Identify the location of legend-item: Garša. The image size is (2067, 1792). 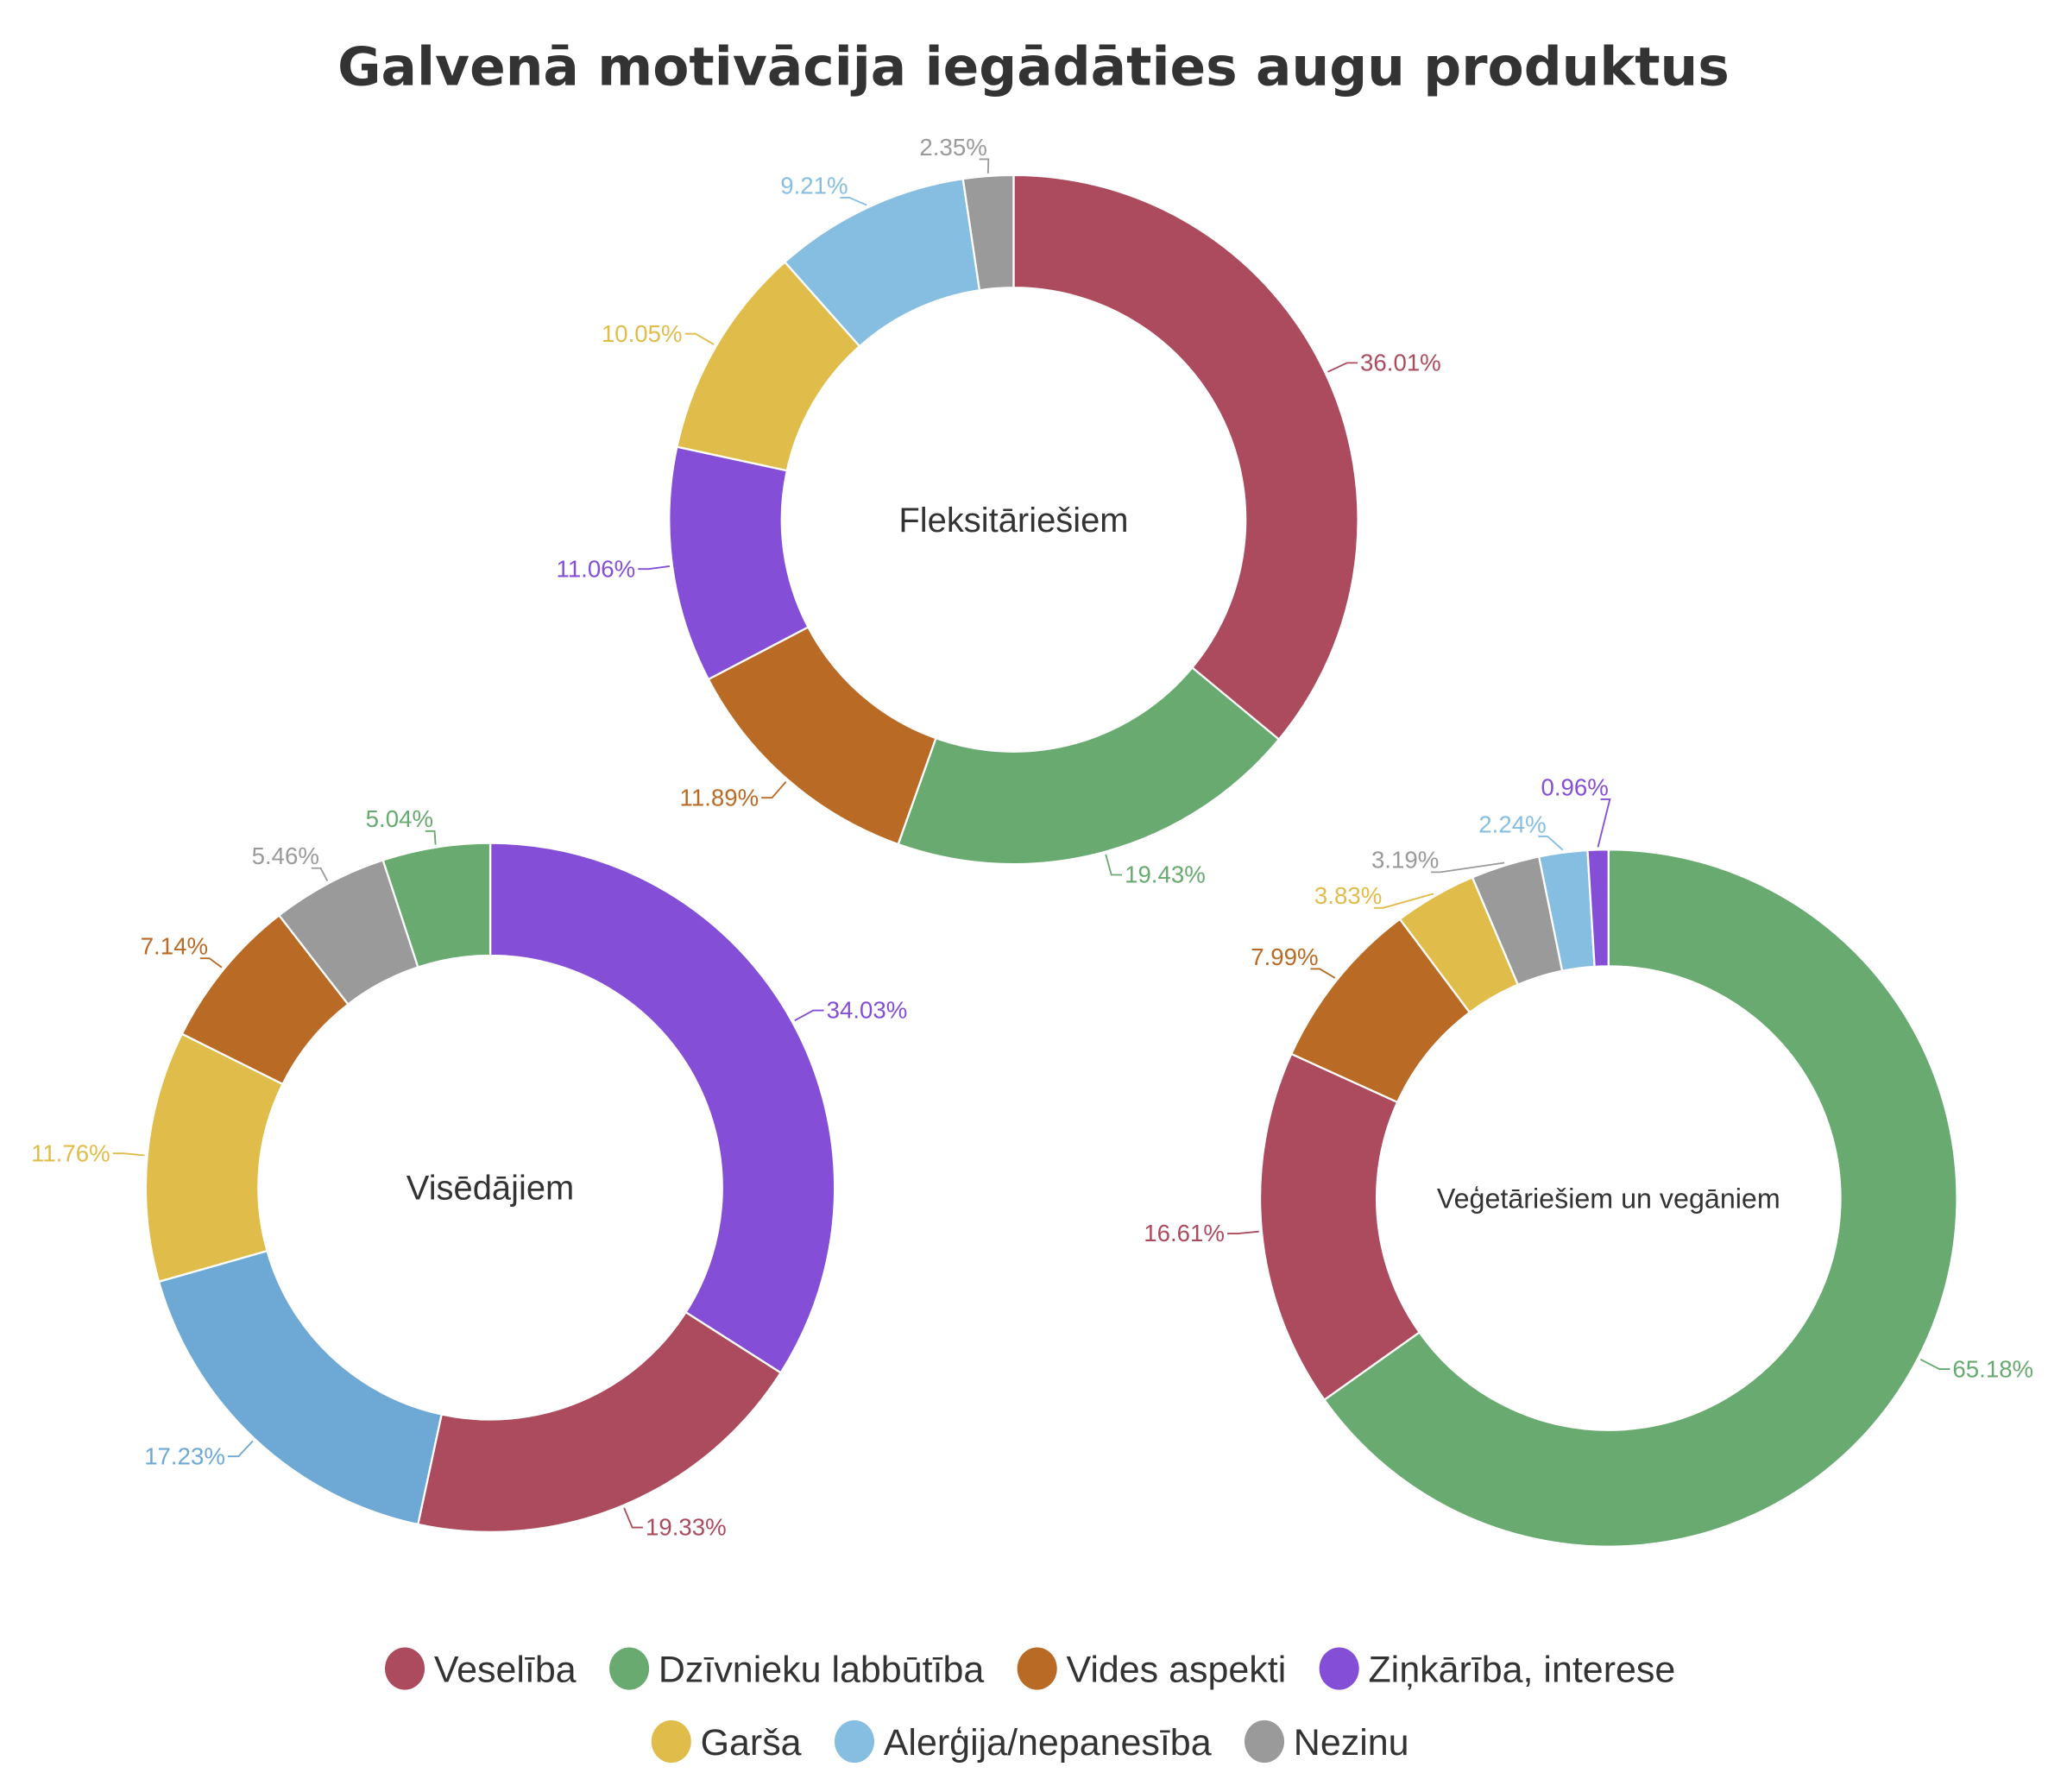
(726, 1741).